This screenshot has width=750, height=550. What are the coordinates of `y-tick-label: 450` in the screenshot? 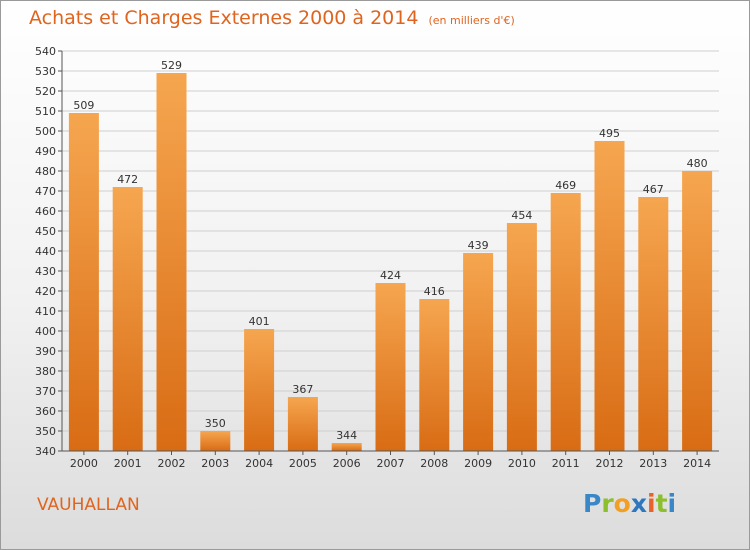 It's located at (45, 231).